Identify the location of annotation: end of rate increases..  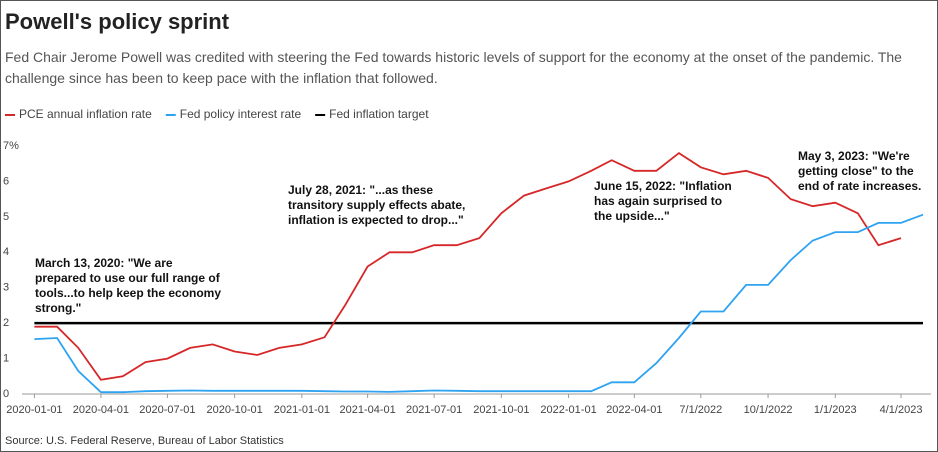
(859, 186).